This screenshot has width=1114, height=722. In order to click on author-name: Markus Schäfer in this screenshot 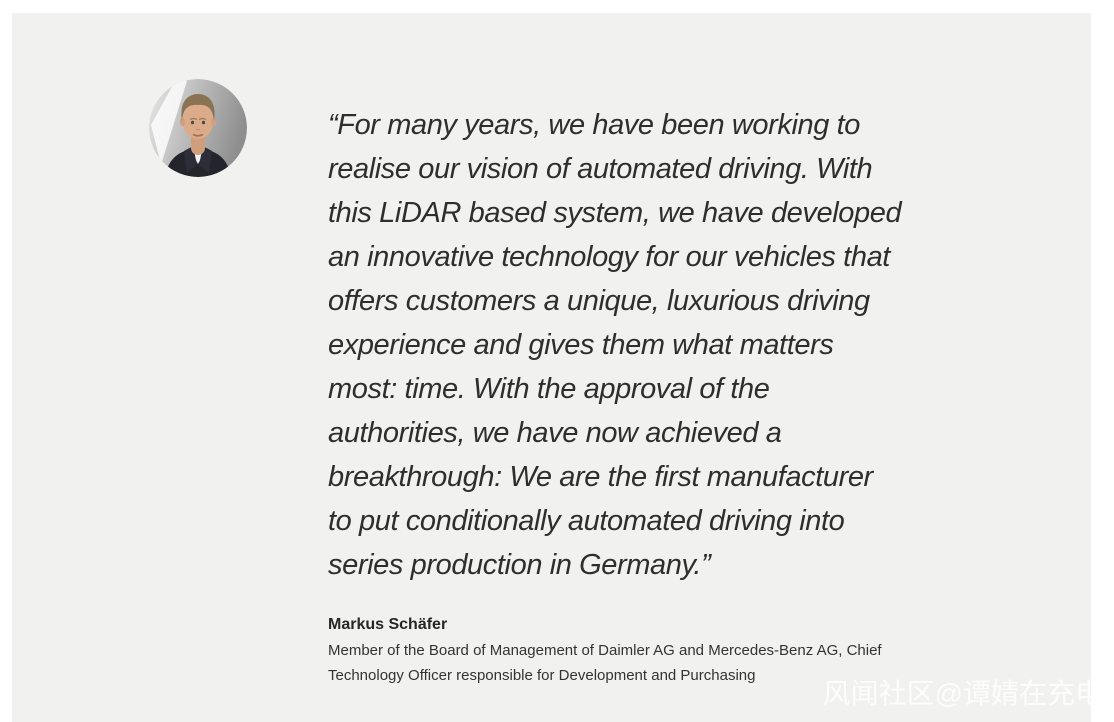, I will do `click(388, 624)`.